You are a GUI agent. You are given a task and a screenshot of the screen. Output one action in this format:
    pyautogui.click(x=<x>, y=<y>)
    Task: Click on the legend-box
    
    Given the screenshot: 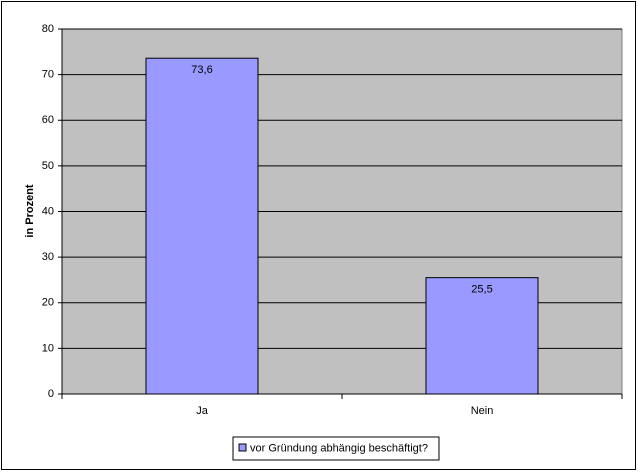 What is the action you would take?
    pyautogui.click(x=336, y=448)
    